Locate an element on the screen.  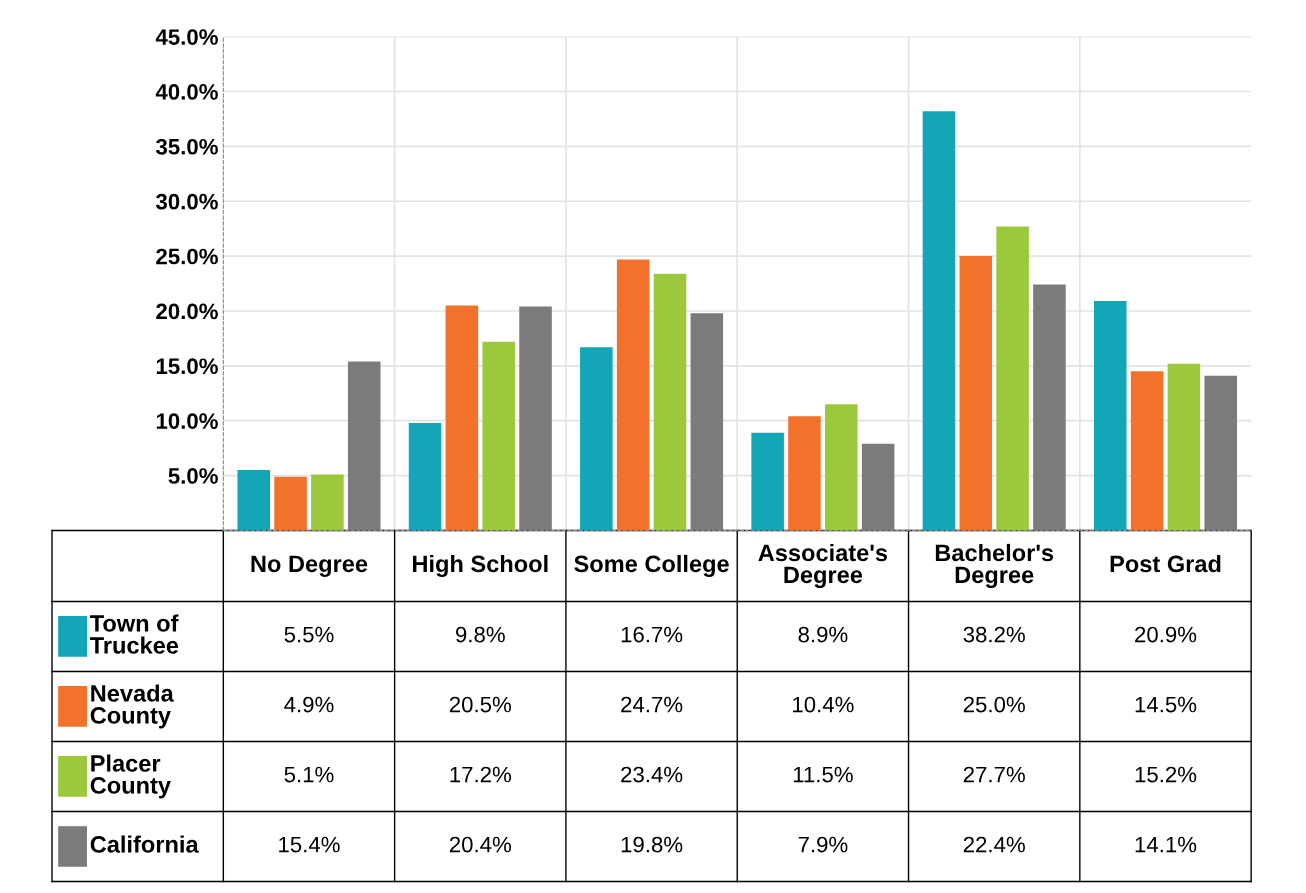
y-tick-label: 25.0% is located at coordinates (187, 256).